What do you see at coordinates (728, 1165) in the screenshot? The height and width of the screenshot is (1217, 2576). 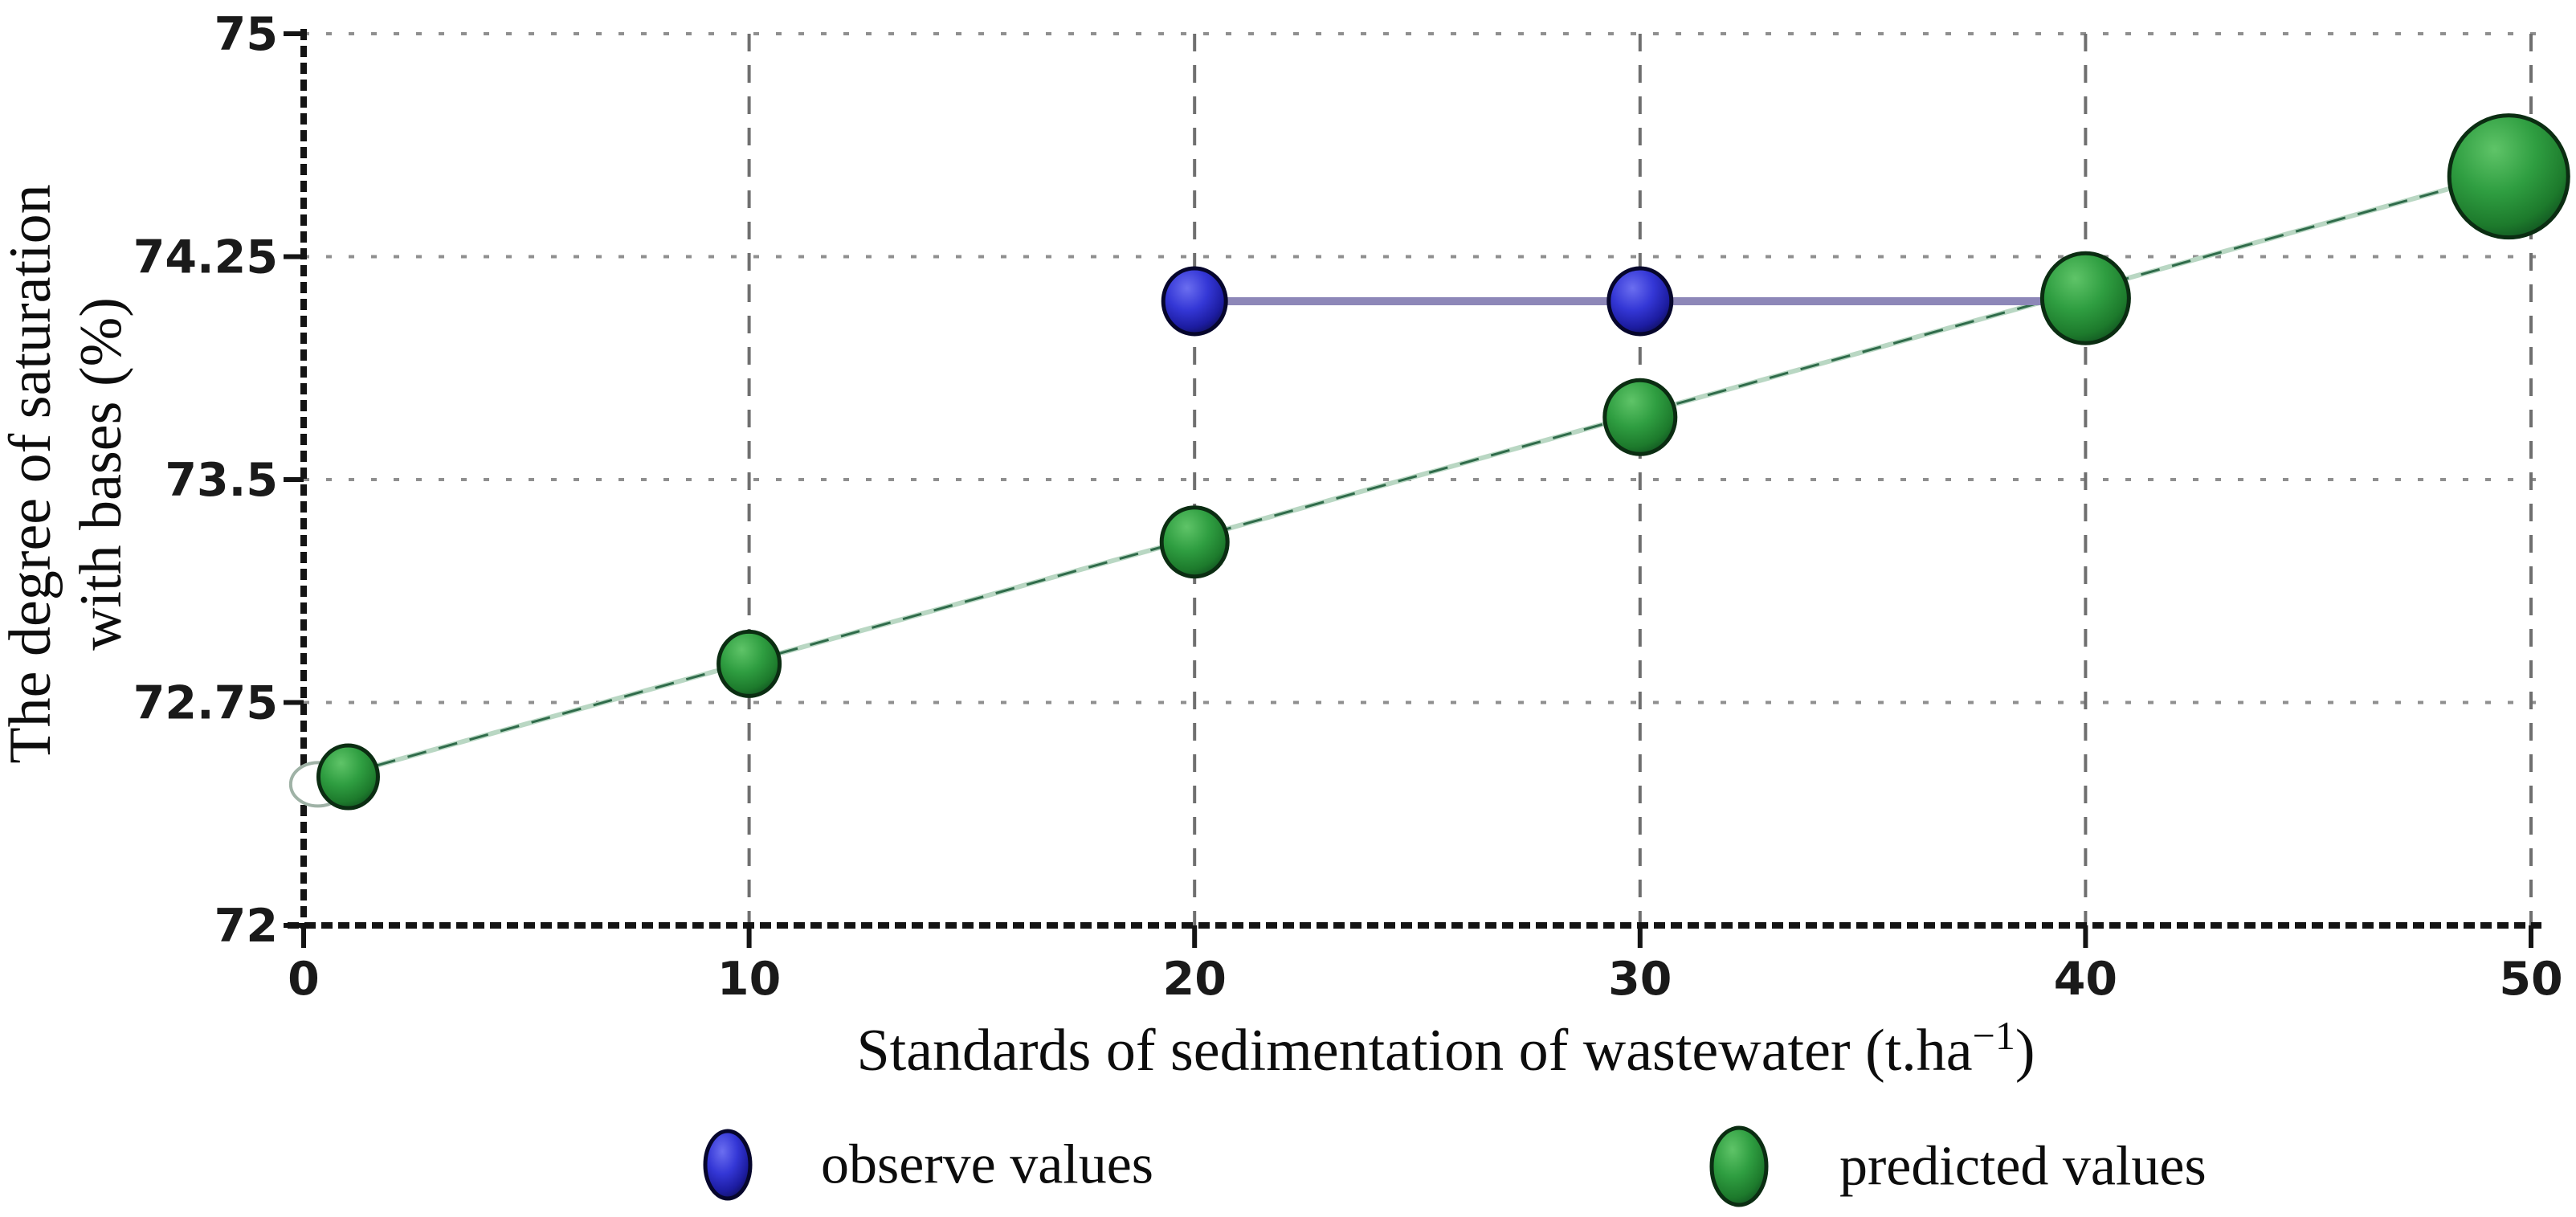 I see `legend-marker-observe-values` at bounding box center [728, 1165].